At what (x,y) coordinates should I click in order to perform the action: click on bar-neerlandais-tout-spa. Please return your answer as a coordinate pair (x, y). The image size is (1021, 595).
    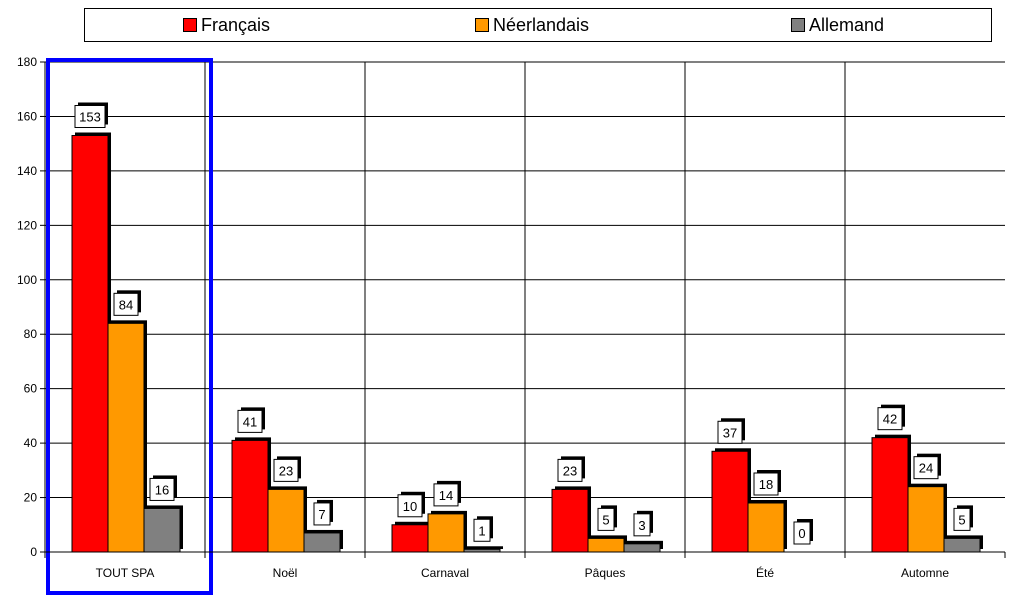
    Looking at the image, I should click on (126, 437).